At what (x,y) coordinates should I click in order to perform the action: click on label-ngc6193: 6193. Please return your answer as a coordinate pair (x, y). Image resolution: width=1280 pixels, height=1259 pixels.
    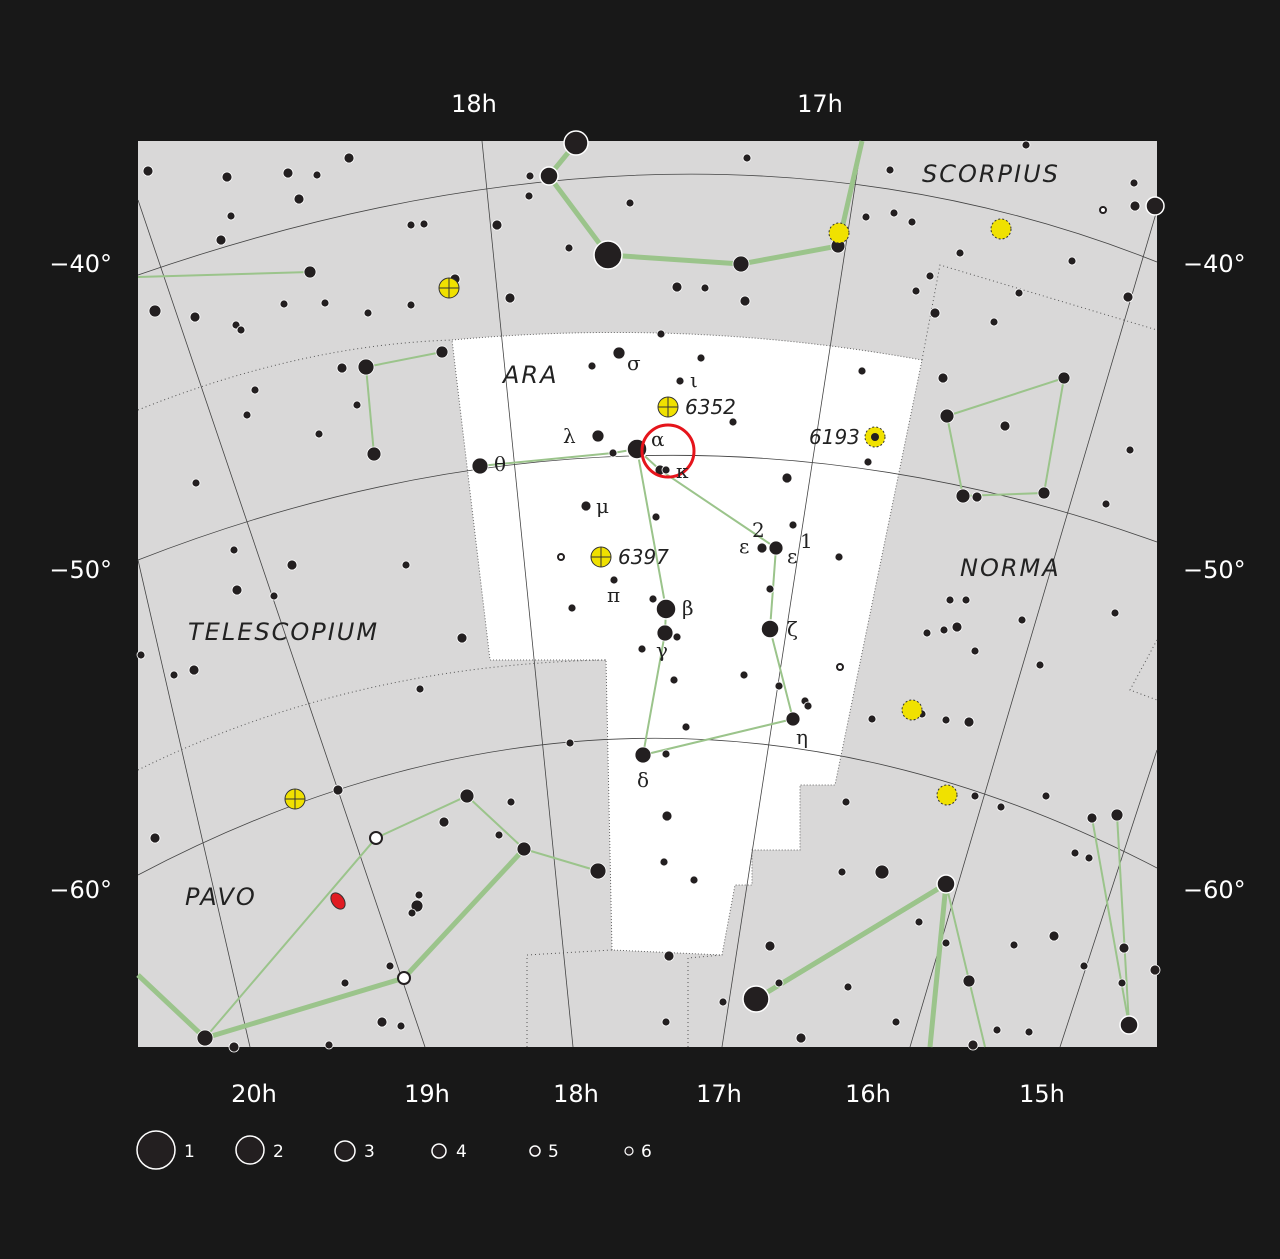
    Looking at the image, I should click on (834, 437).